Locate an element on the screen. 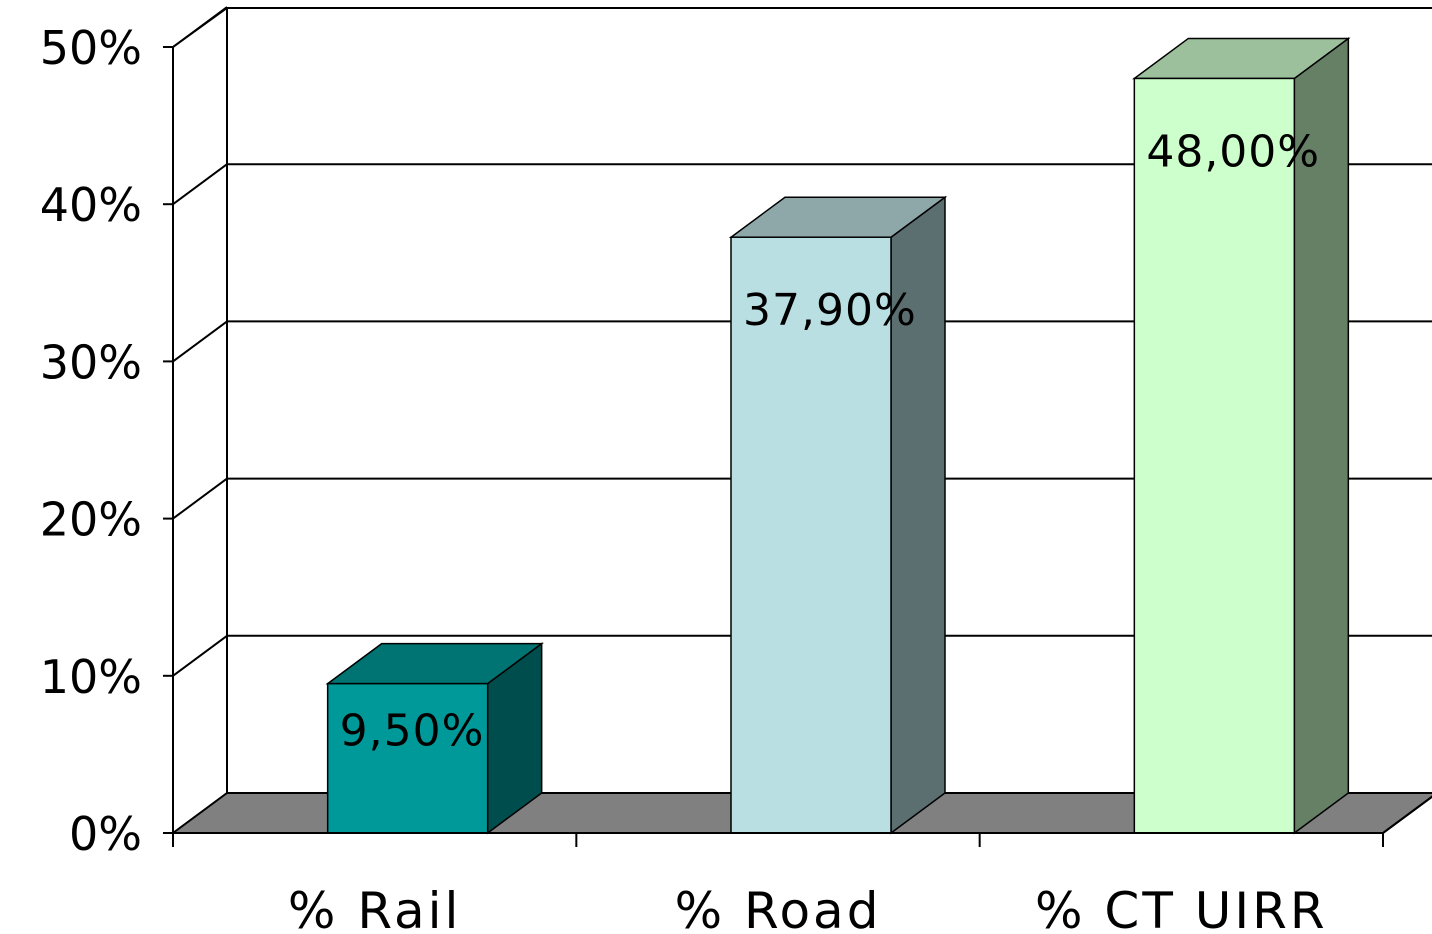 This screenshot has height=934, width=1432. y-tick-labels: 0% 10% 20% 30% 40% 50% is located at coordinates (91, 441).